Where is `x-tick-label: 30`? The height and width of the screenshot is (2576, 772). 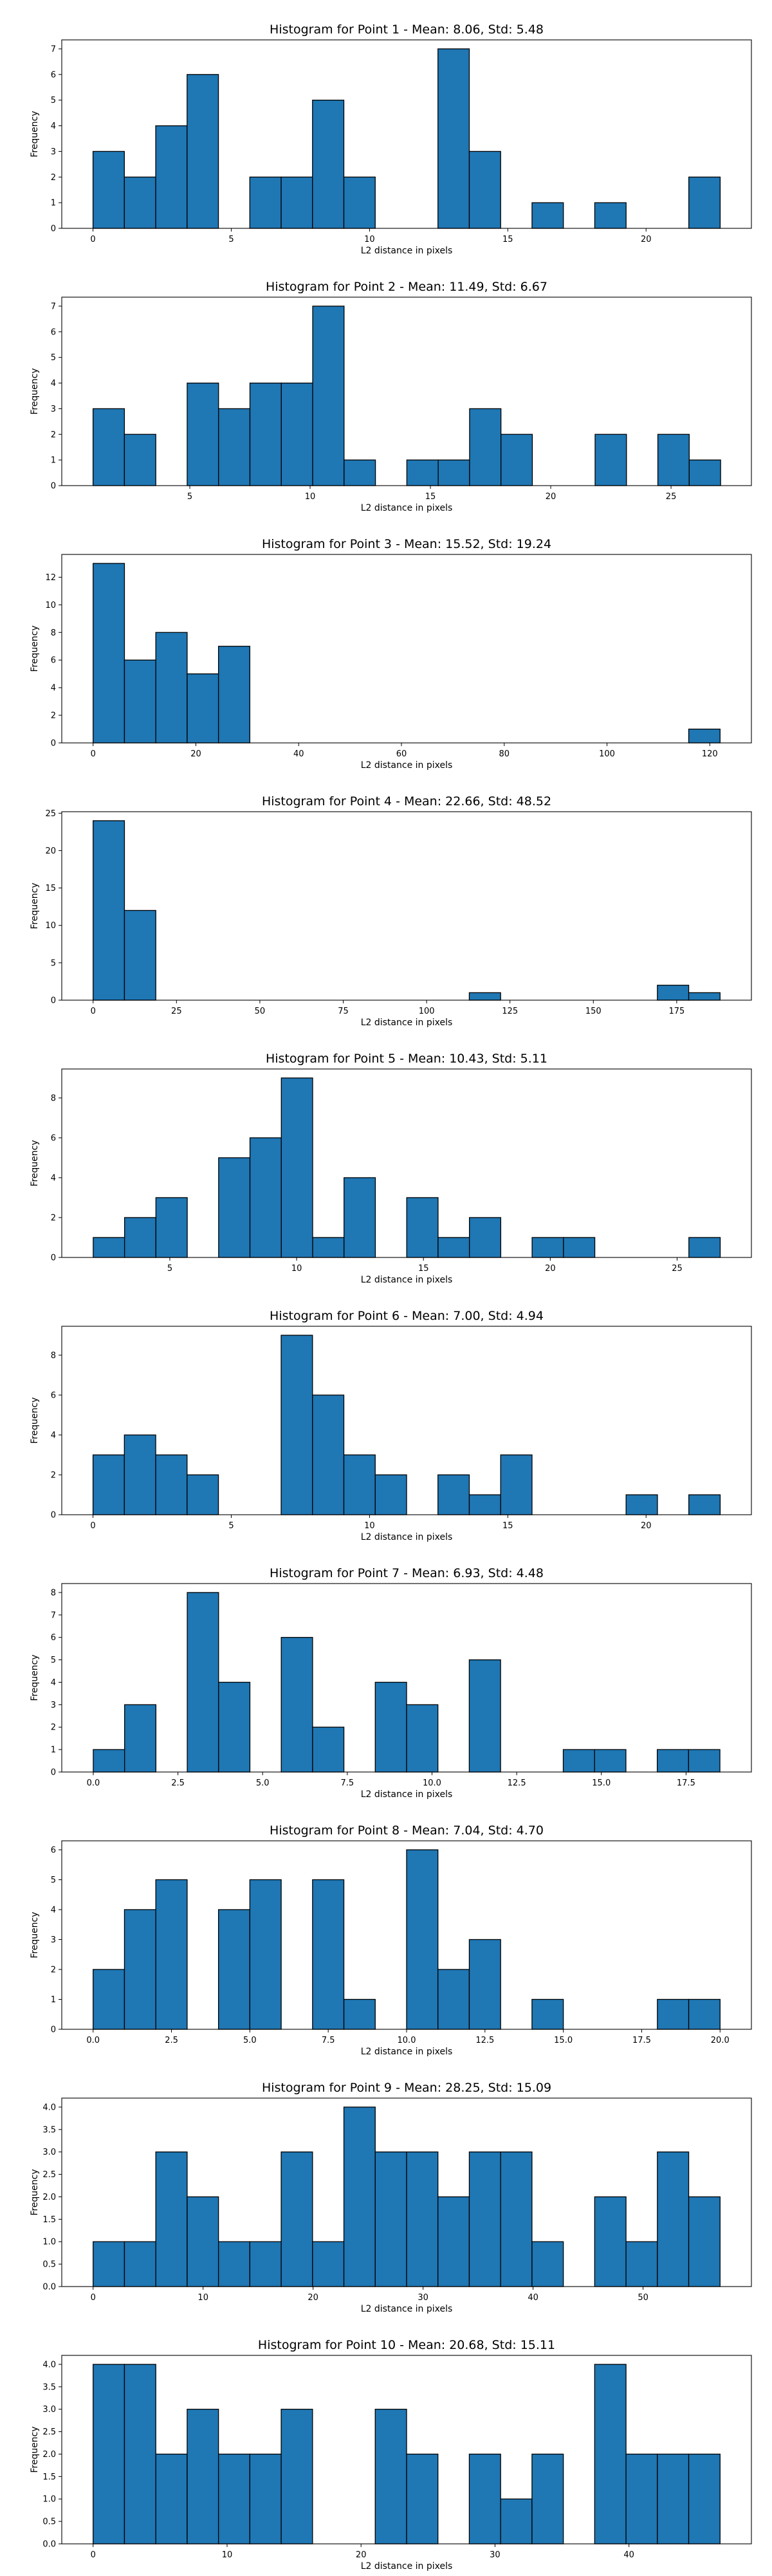
x-tick-label: 30 is located at coordinates (423, 2298).